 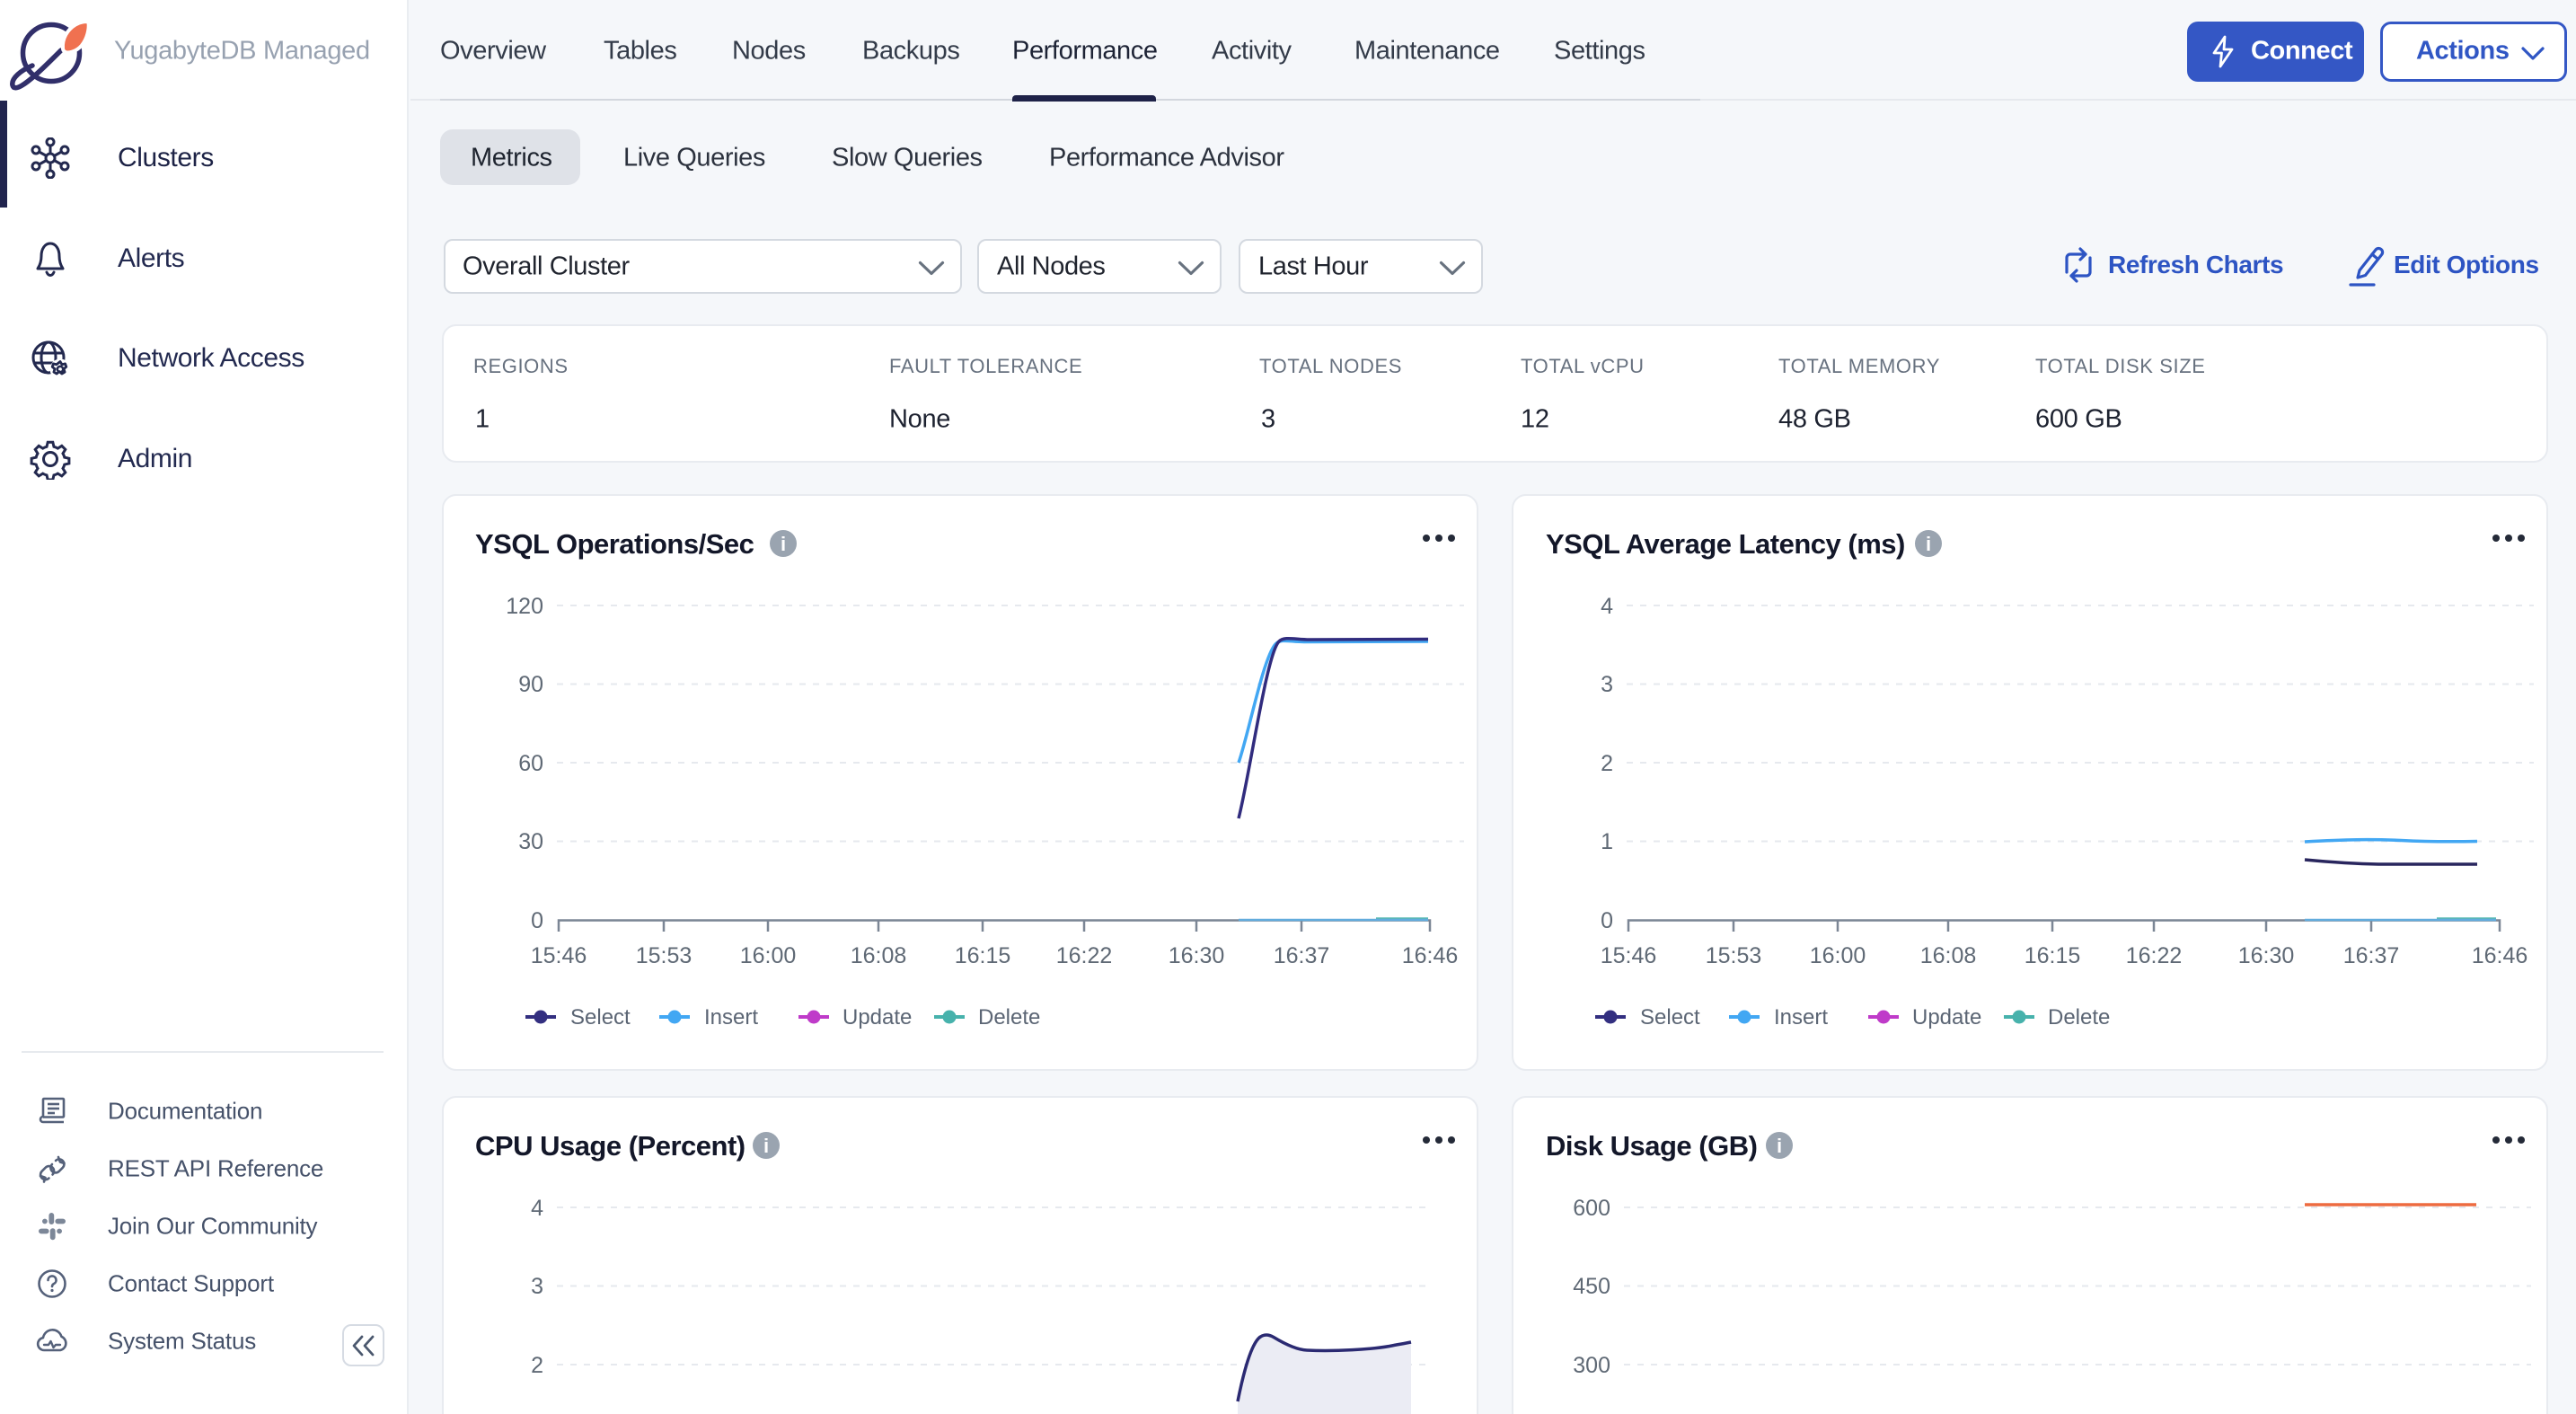 What do you see at coordinates (1591, 1208) in the screenshot?
I see `svg-text: 600` at bounding box center [1591, 1208].